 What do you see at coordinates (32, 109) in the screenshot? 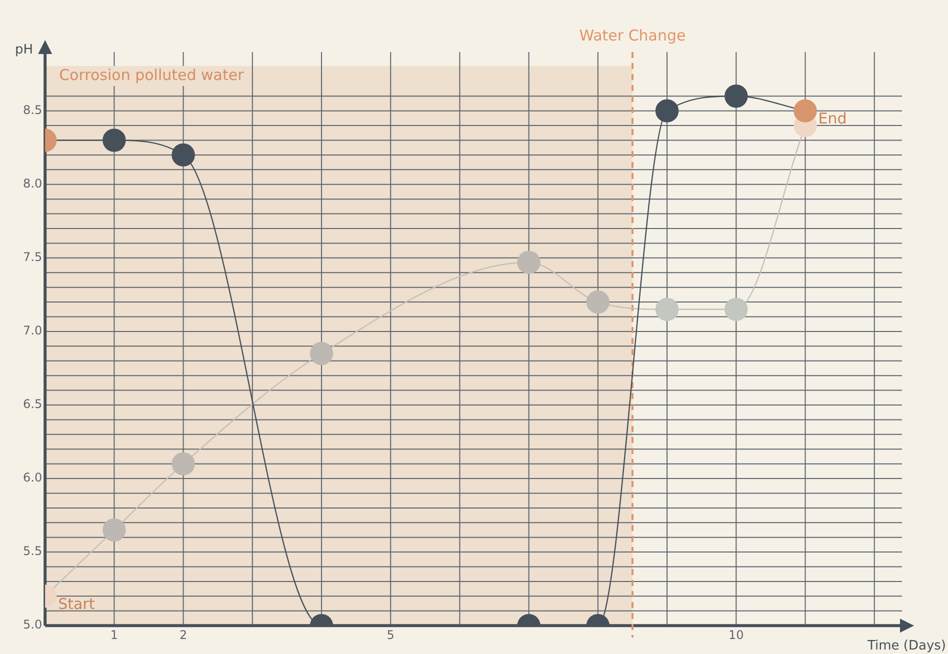
I see `y-tick-label: 8.5` at bounding box center [32, 109].